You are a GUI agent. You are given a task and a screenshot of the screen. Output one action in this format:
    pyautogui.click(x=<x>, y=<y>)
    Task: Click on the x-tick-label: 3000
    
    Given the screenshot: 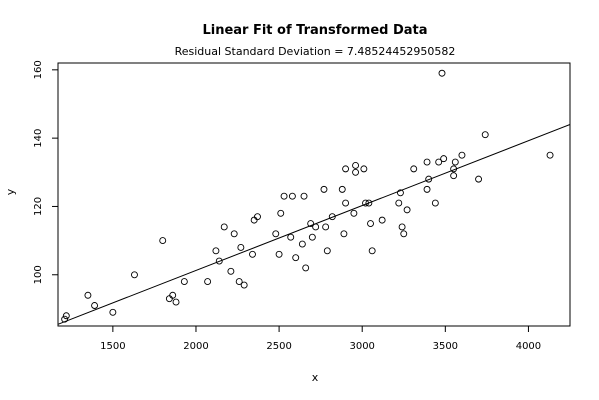 What is the action you would take?
    pyautogui.click(x=361, y=346)
    